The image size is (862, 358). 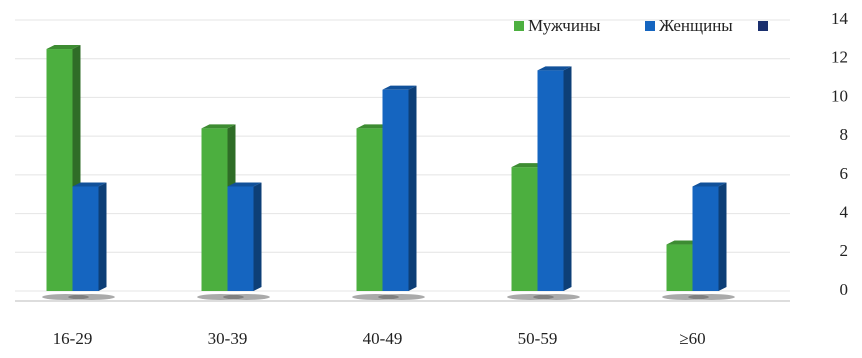 What do you see at coordinates (844, 250) in the screenshot?
I see `y-tick-label: 2` at bounding box center [844, 250].